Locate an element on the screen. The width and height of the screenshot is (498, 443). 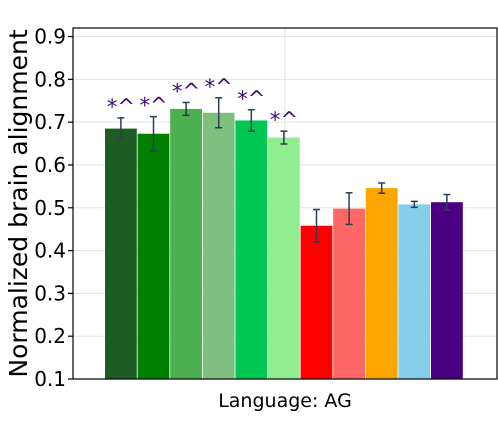
y-tick-label: 0.9 is located at coordinates (50, 37).